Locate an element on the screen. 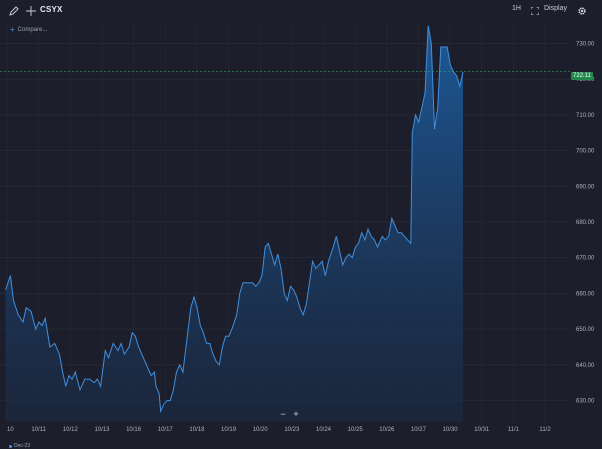  interval-button: 1H is located at coordinates (516, 8).